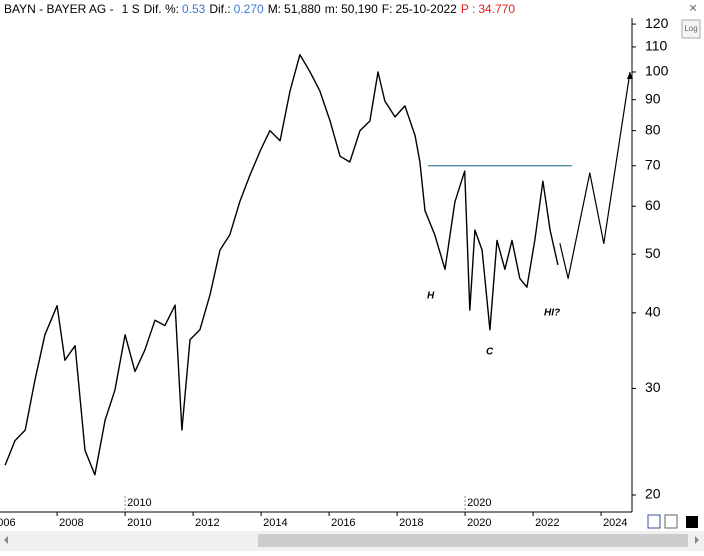 The height and width of the screenshot is (556, 704). What do you see at coordinates (59, 9) in the screenshot?
I see `symbol: BAYN - BAYER AG -` at bounding box center [59, 9].